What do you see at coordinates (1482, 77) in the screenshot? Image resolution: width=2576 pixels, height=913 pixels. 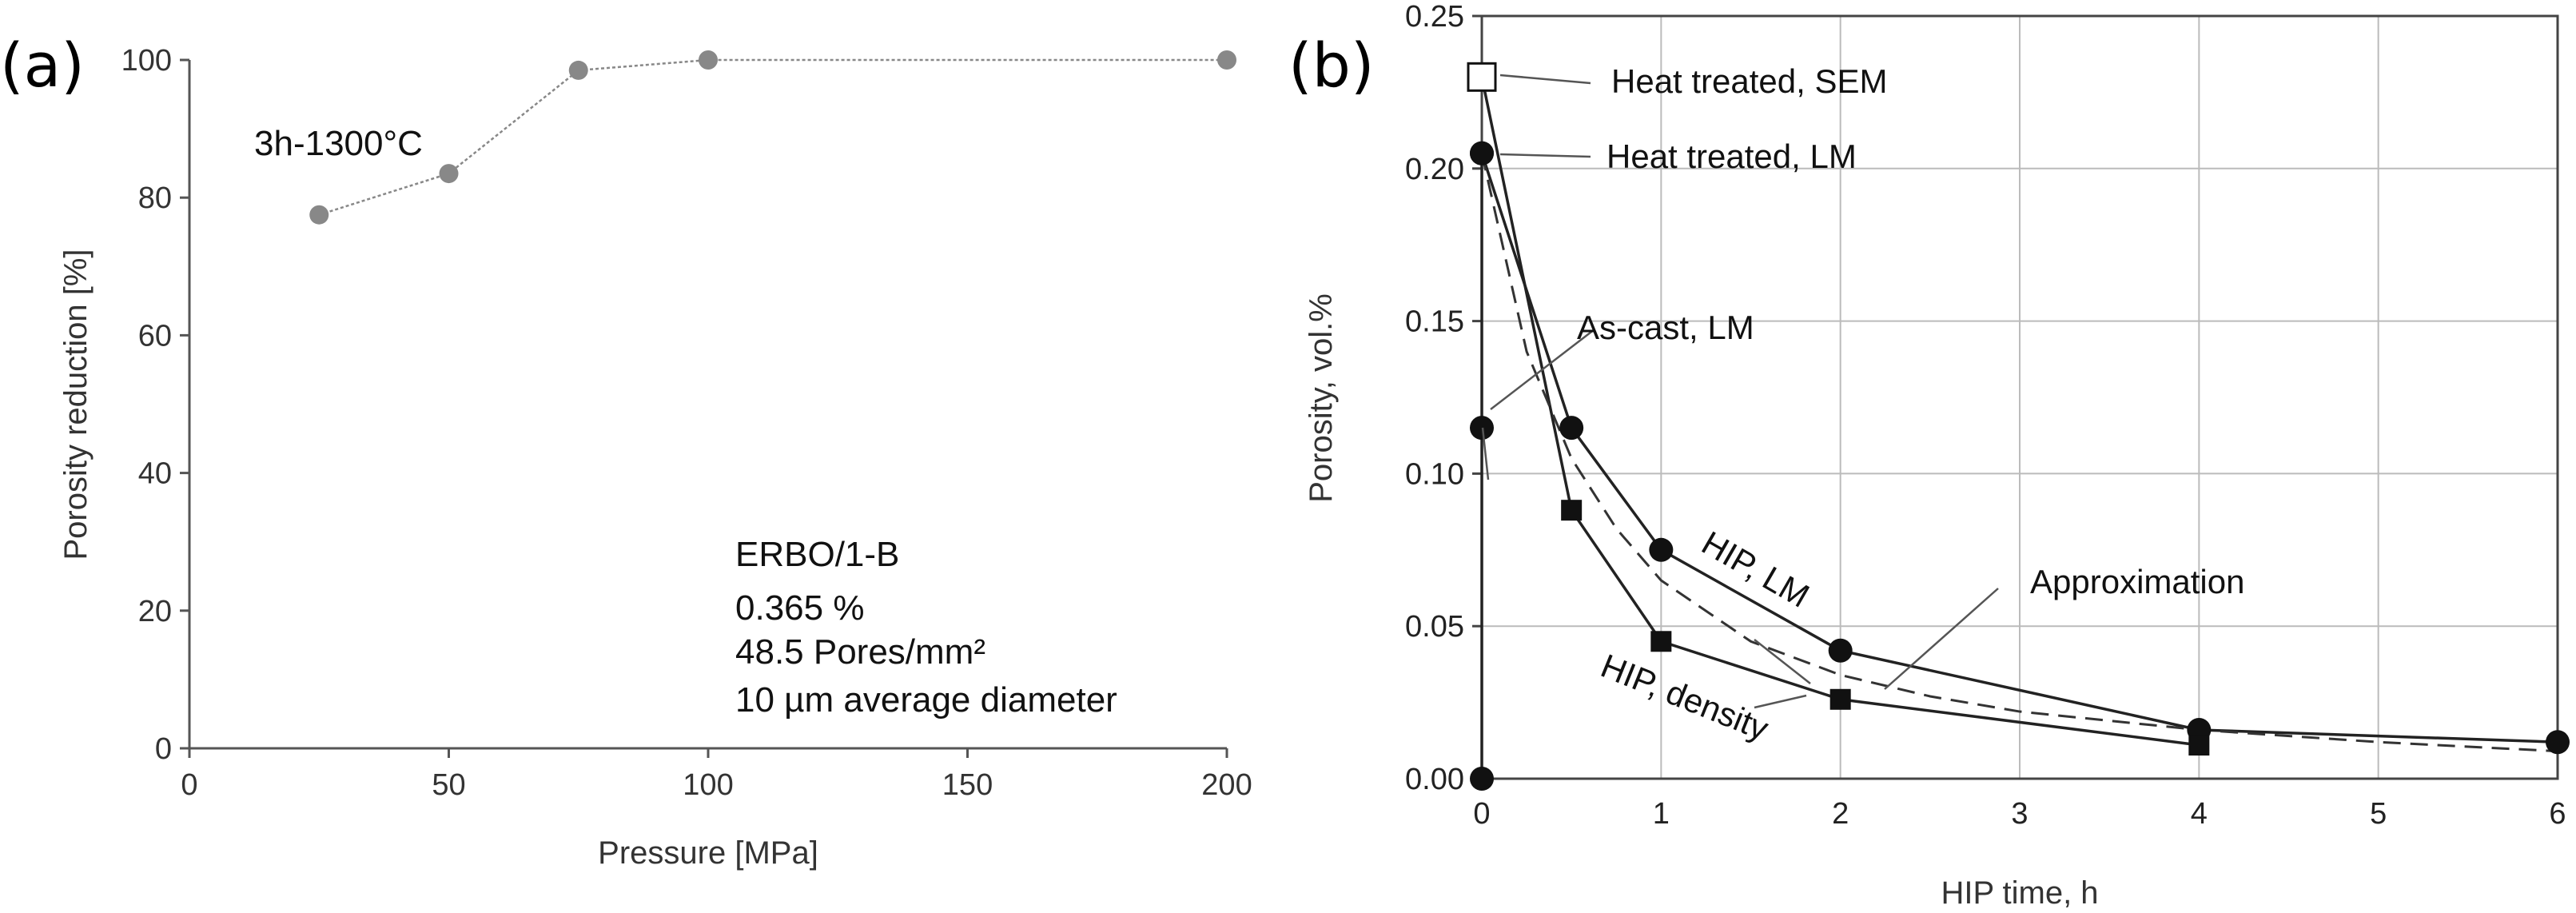 I see `heat-treated-sem-point` at bounding box center [1482, 77].